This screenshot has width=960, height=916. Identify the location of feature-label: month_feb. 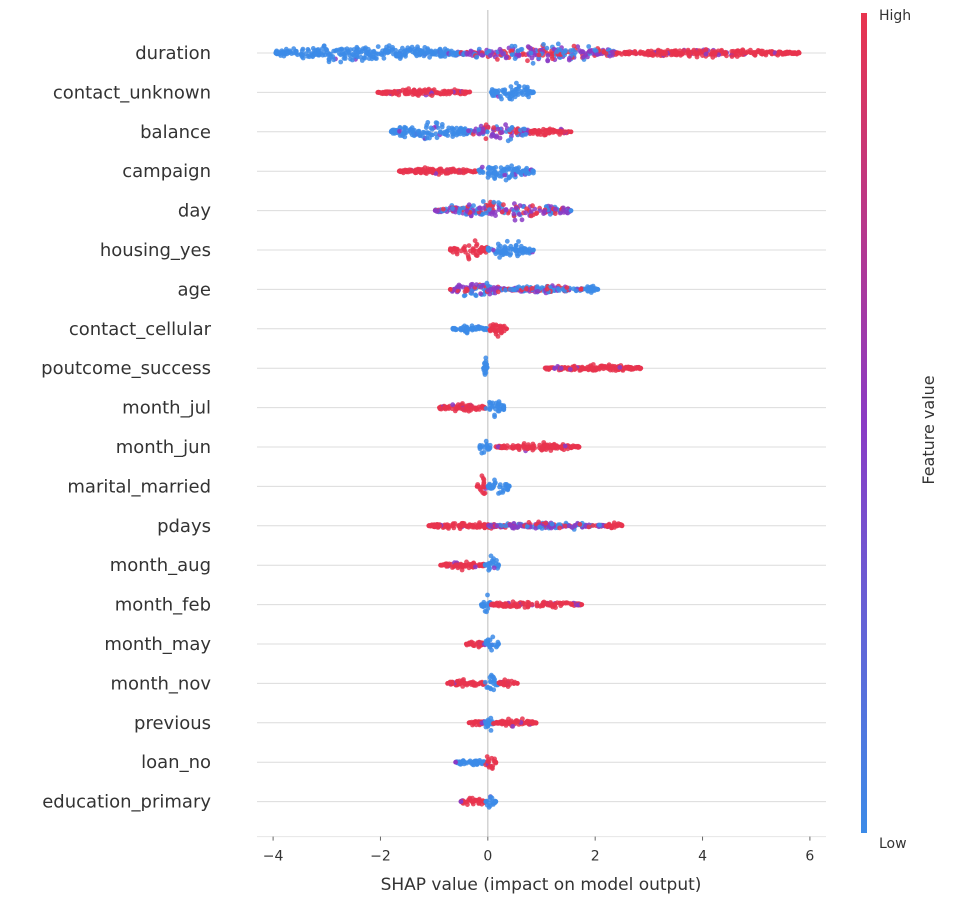
(163, 605).